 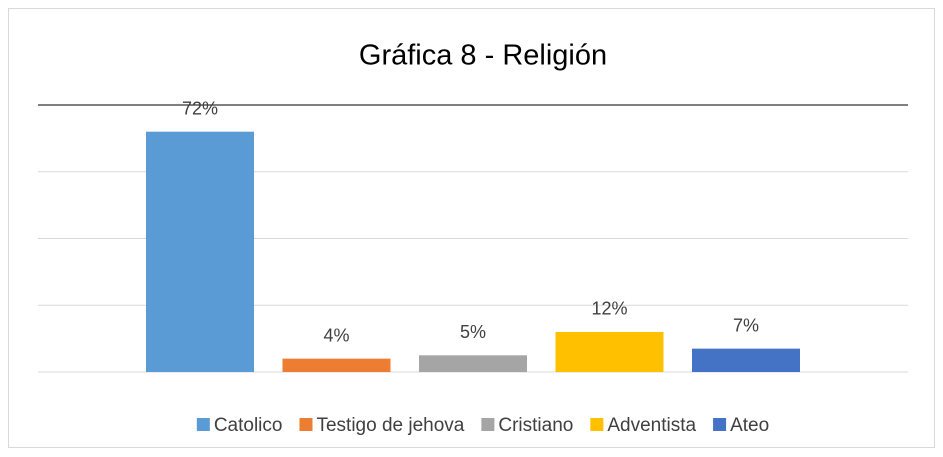 What do you see at coordinates (200, 108) in the screenshot?
I see `data-label: 72%` at bounding box center [200, 108].